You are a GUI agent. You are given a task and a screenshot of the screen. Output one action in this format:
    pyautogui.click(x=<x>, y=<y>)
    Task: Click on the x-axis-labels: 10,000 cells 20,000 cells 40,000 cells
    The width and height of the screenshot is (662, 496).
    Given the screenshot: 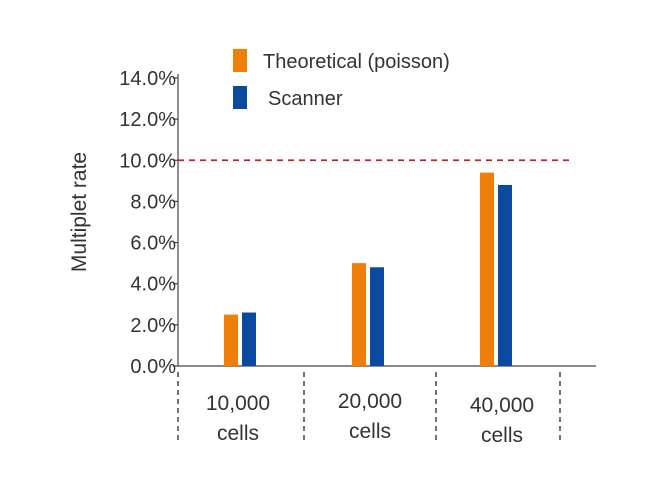 What is the action you would take?
    pyautogui.click(x=369, y=409)
    